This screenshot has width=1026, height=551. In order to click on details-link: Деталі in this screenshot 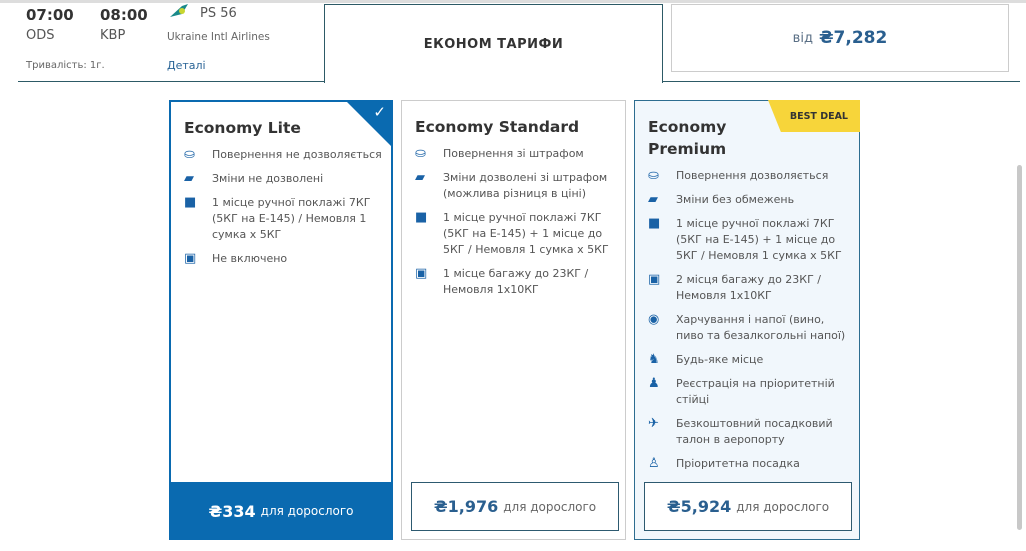, I will do `click(186, 65)`.